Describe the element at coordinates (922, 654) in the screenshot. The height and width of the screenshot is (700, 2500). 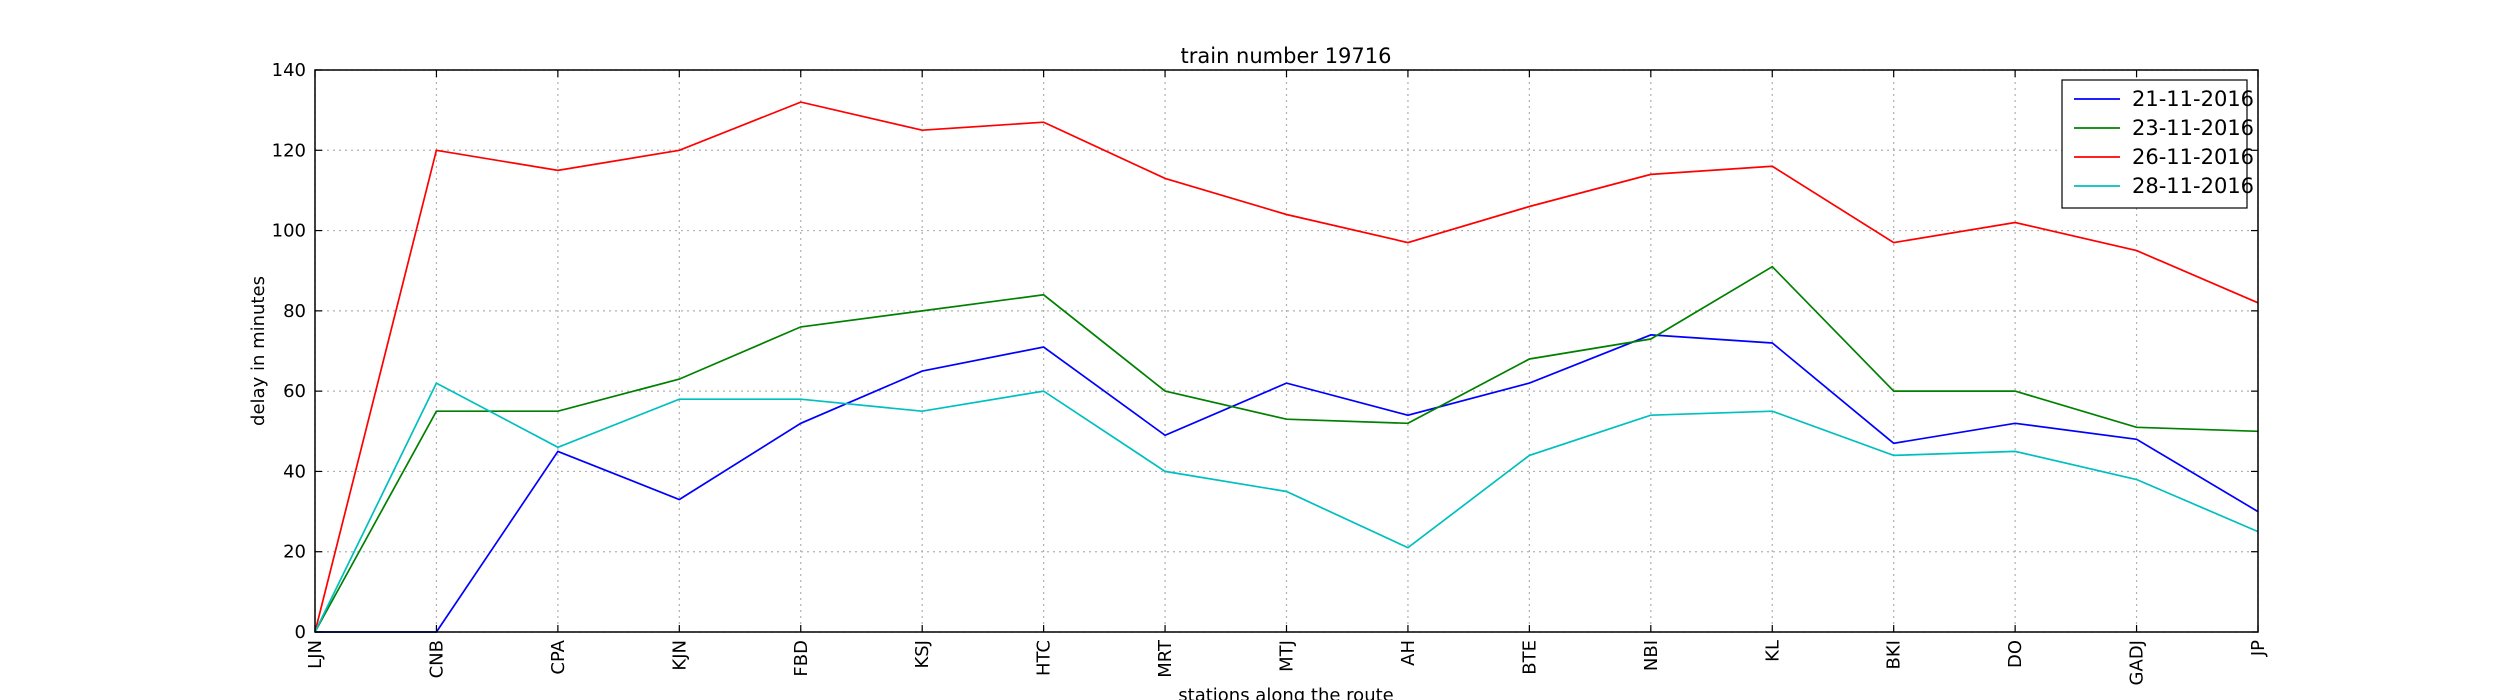
I see `x-tick-label: KSJ` at that location.